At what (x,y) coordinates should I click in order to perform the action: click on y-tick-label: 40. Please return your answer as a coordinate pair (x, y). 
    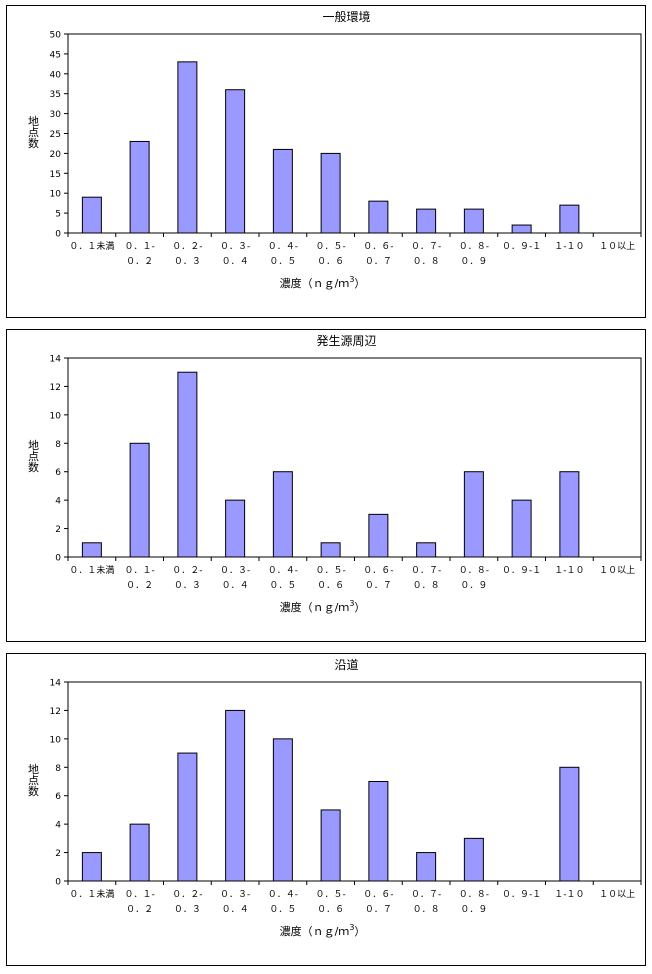
    Looking at the image, I should click on (56, 75).